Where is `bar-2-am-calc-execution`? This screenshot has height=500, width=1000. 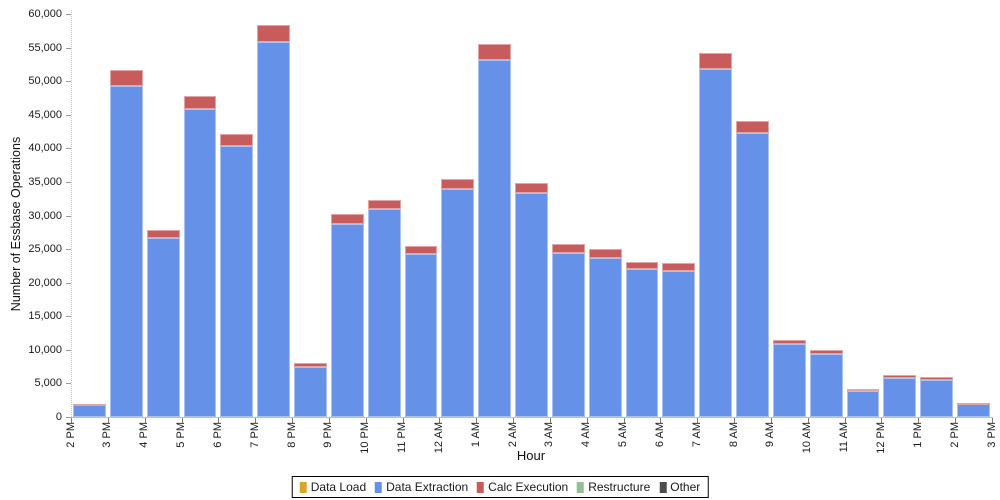
bar-2-am-calc-execution is located at coordinates (531, 187).